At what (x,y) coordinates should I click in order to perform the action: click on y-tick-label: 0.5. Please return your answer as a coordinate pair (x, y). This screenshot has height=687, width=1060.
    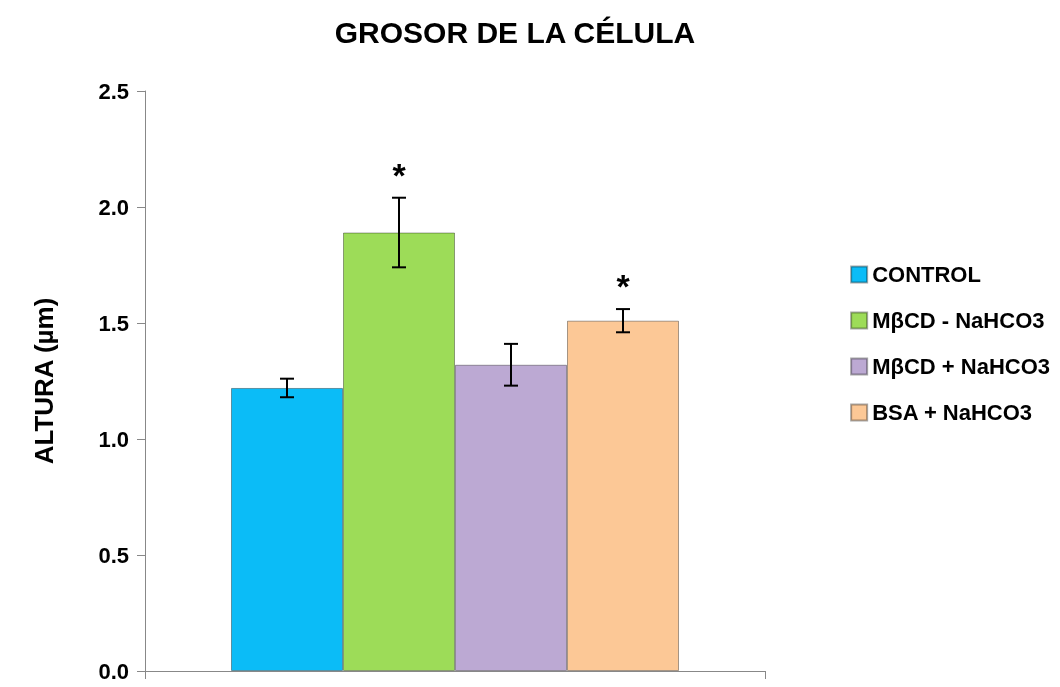
    Looking at the image, I should click on (113, 555).